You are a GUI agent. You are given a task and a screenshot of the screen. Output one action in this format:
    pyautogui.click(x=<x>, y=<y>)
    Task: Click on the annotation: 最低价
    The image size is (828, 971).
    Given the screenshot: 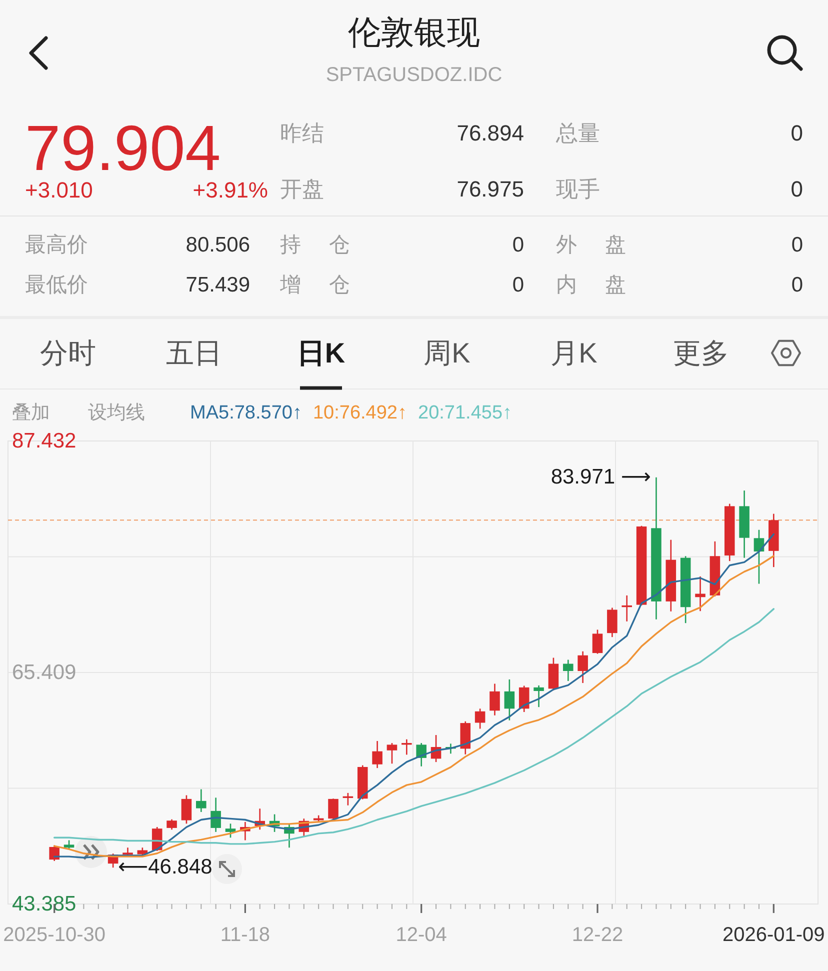 What is the action you would take?
    pyautogui.click(x=56, y=285)
    